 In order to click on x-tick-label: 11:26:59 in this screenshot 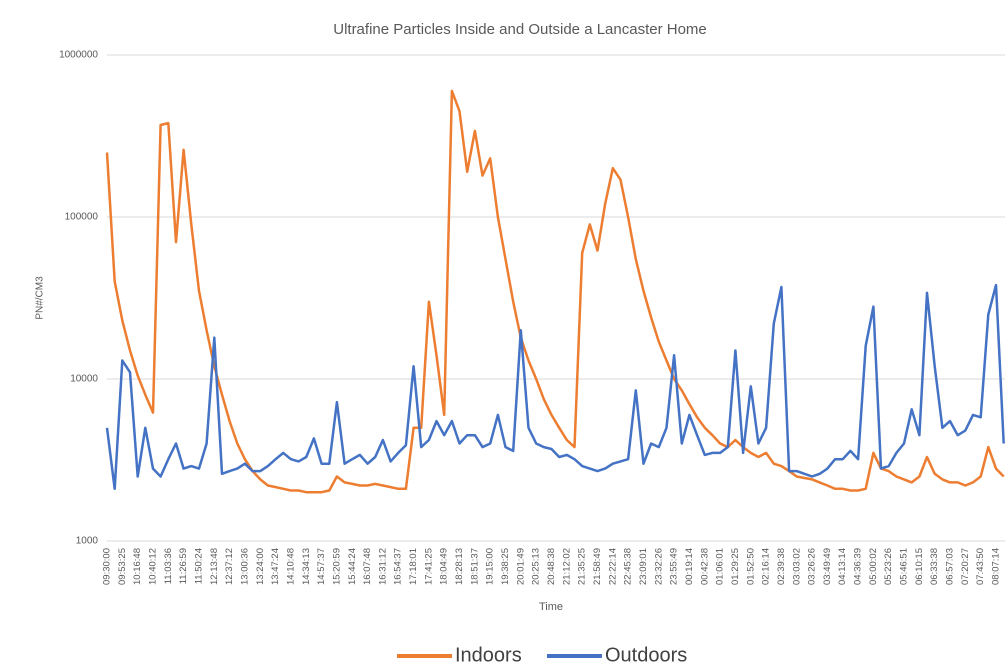, I will do `click(183, 566)`.